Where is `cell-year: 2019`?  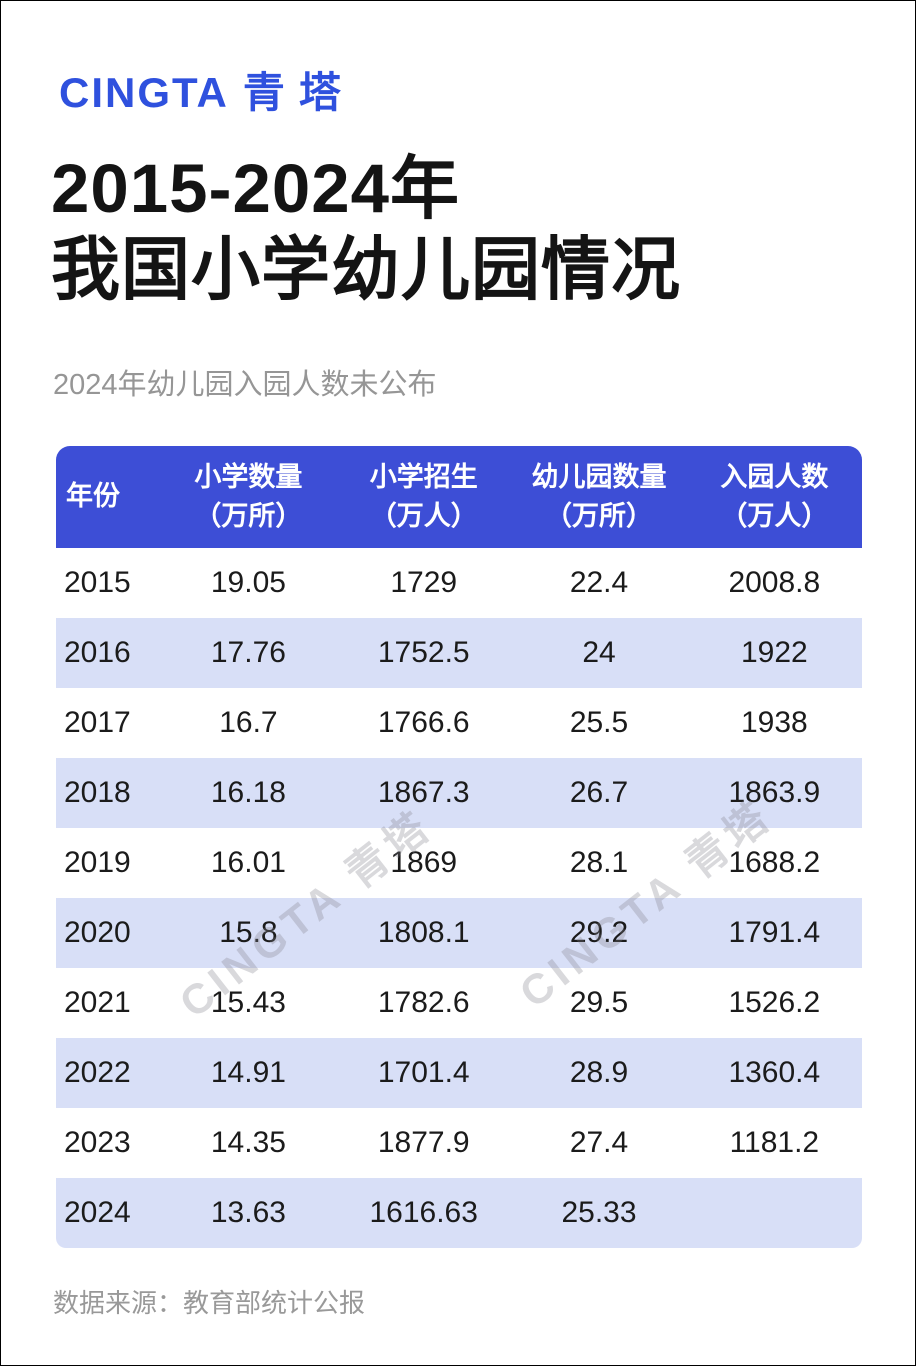
cell-year: 2019 is located at coordinates (108, 863).